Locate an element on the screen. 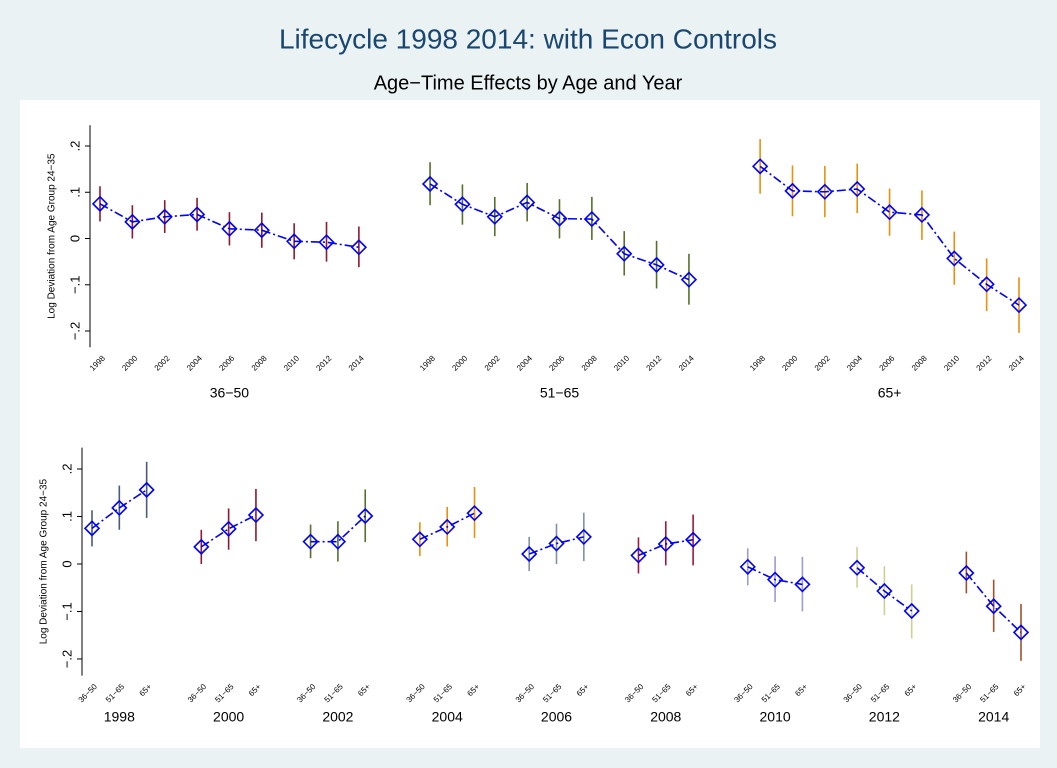 The image size is (1057, 768). chart-subtitle: Age−Time Effects by Age and Year is located at coordinates (528, 83).